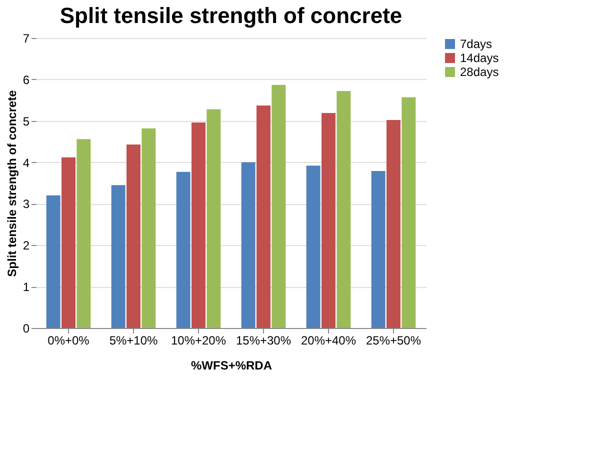 This screenshot has width=594, height=461. I want to click on x-tick-label: 20%+40%, so click(328, 341).